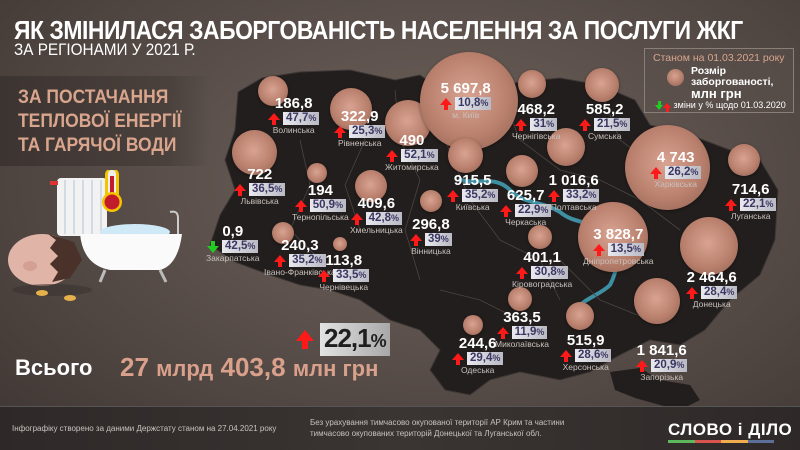 This screenshot has width=800, height=450. Describe the element at coordinates (50, 267) in the screenshot. I see `broken-piggy-bank-icon` at that location.